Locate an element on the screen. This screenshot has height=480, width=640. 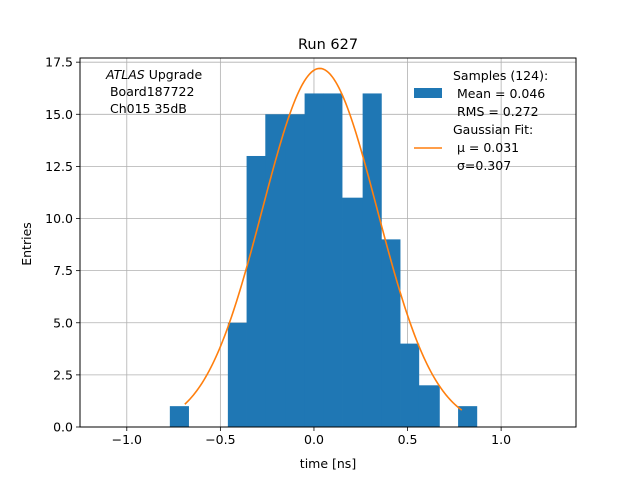
annotation-line: Ch015 35dB is located at coordinates (146, 108).